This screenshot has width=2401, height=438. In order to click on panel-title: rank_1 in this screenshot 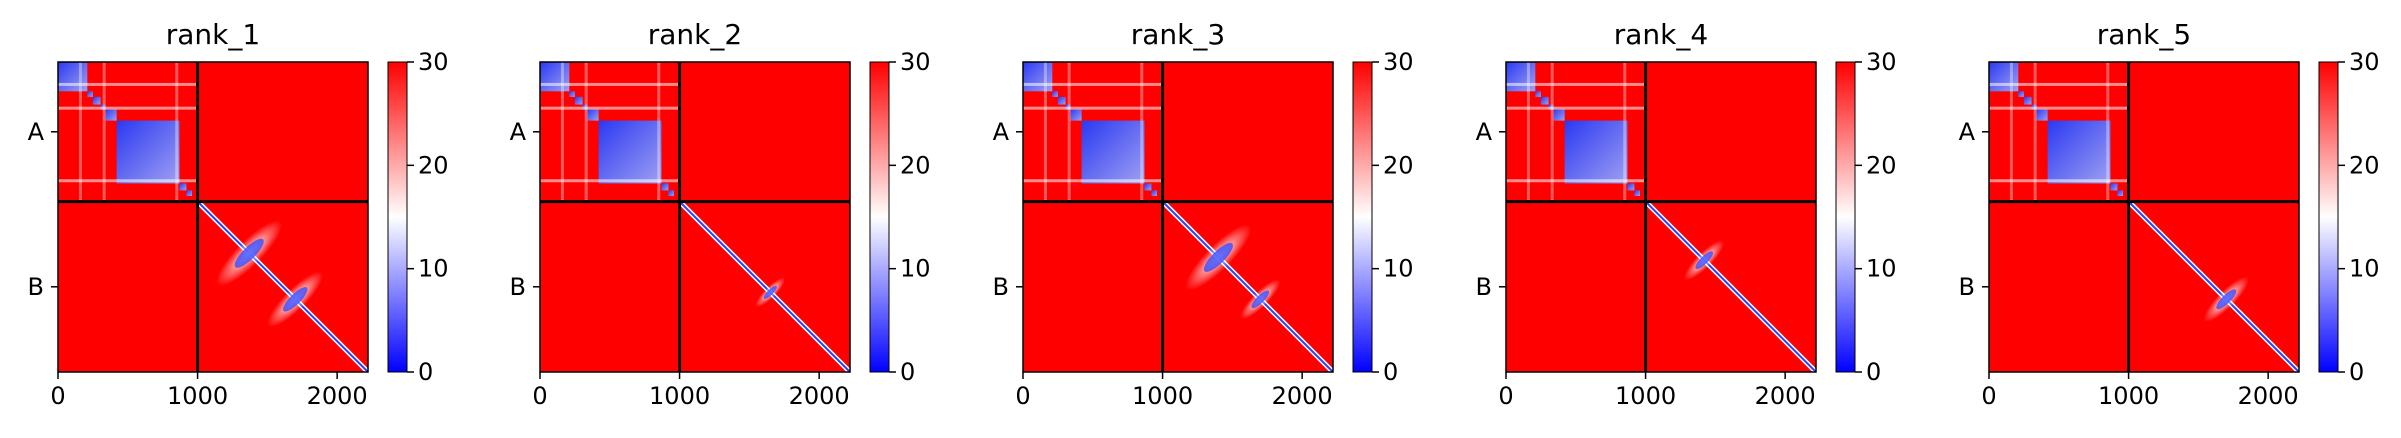, I will do `click(213, 34)`.